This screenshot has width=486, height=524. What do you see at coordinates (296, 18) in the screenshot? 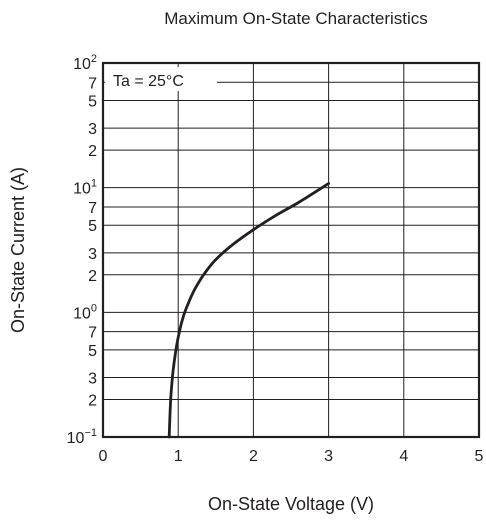
I see `chart-title: Maximum On-State Characteristics` at bounding box center [296, 18].